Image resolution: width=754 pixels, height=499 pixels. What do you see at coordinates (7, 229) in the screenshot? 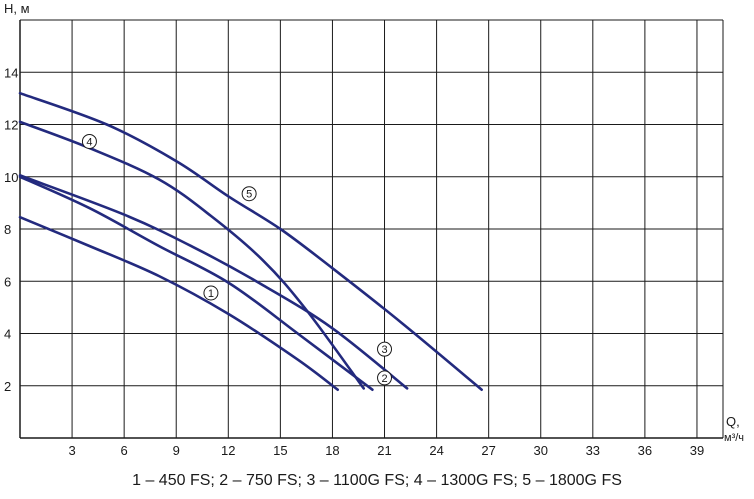
I see `y-tick-label: 8` at bounding box center [7, 229].